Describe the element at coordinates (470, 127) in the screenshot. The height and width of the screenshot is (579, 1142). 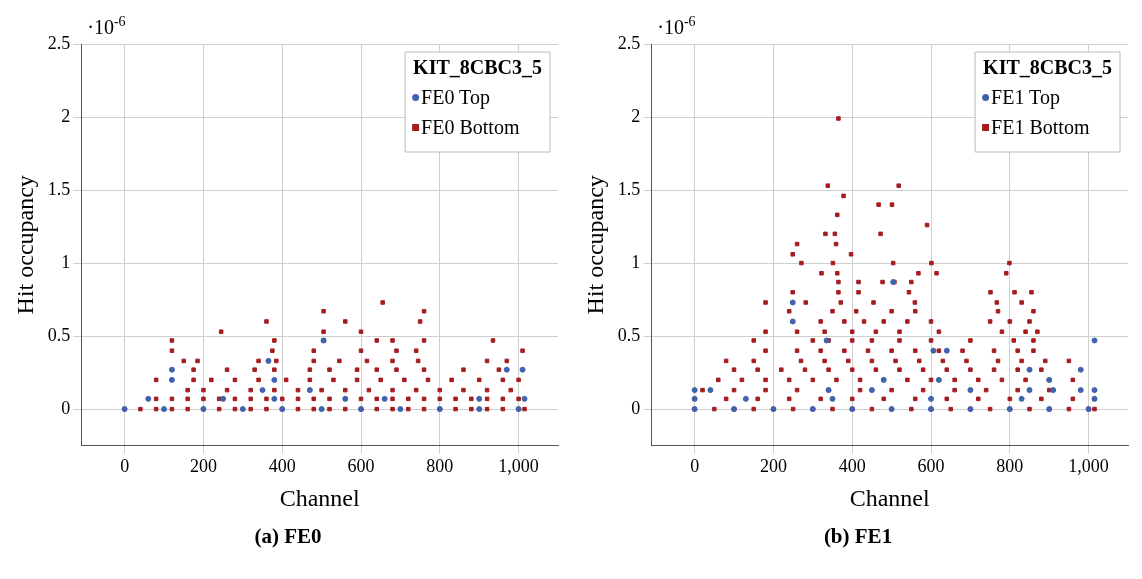
I see `legend-label: FE0 Bottom` at that location.